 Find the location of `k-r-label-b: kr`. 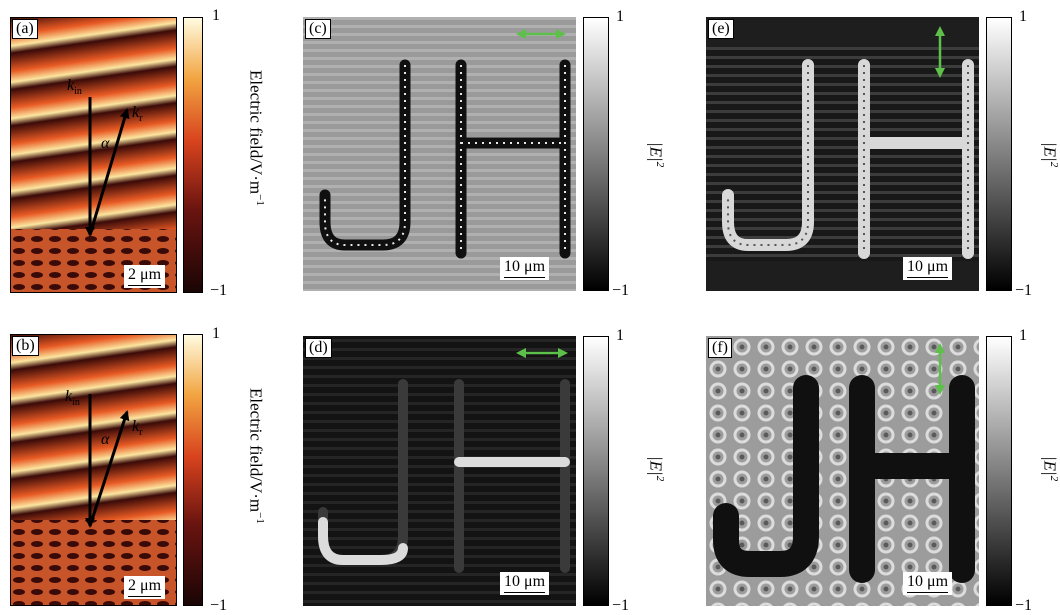

k-r-label-b: kr is located at coordinates (137, 428).